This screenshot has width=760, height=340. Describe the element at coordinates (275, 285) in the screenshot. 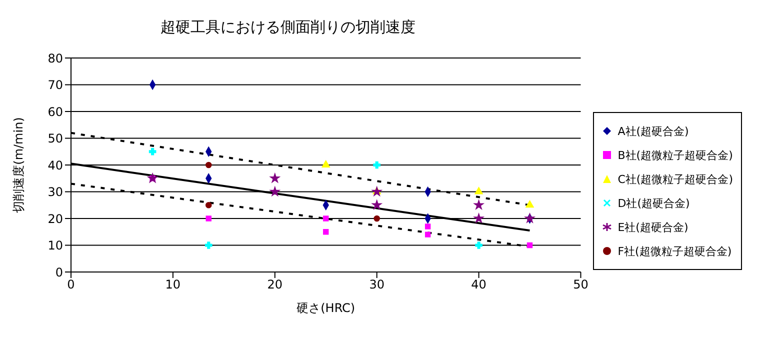

I see `x-tick-label: 20` at that location.